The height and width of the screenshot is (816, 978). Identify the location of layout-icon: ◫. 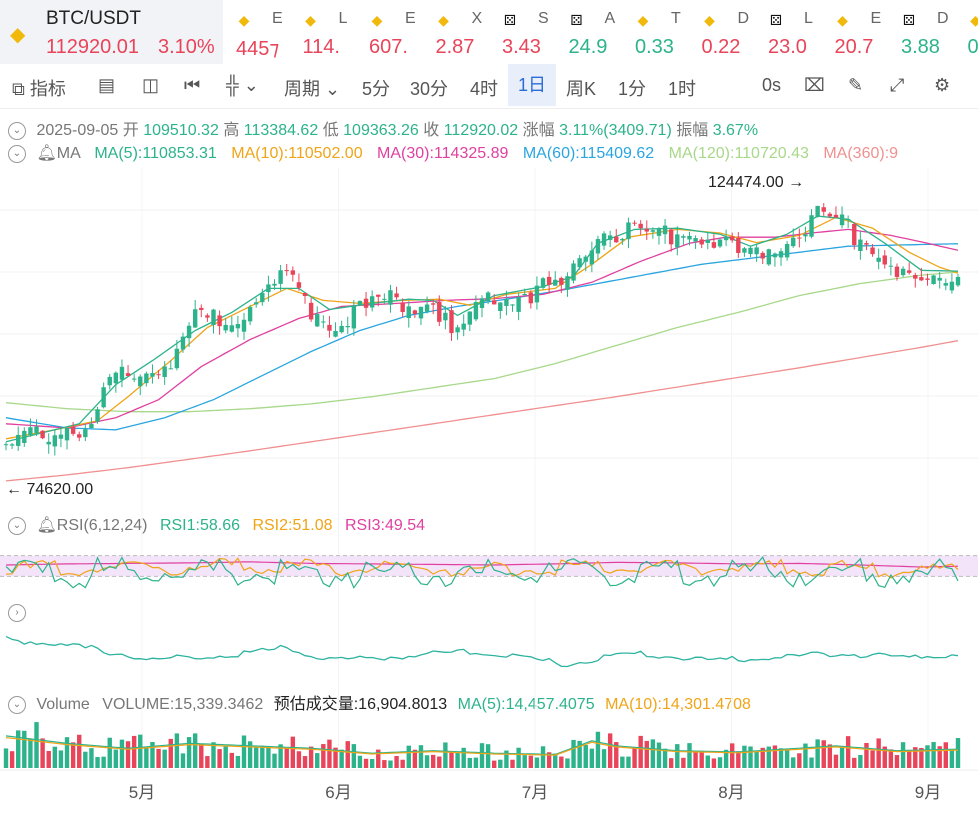
(151, 85).